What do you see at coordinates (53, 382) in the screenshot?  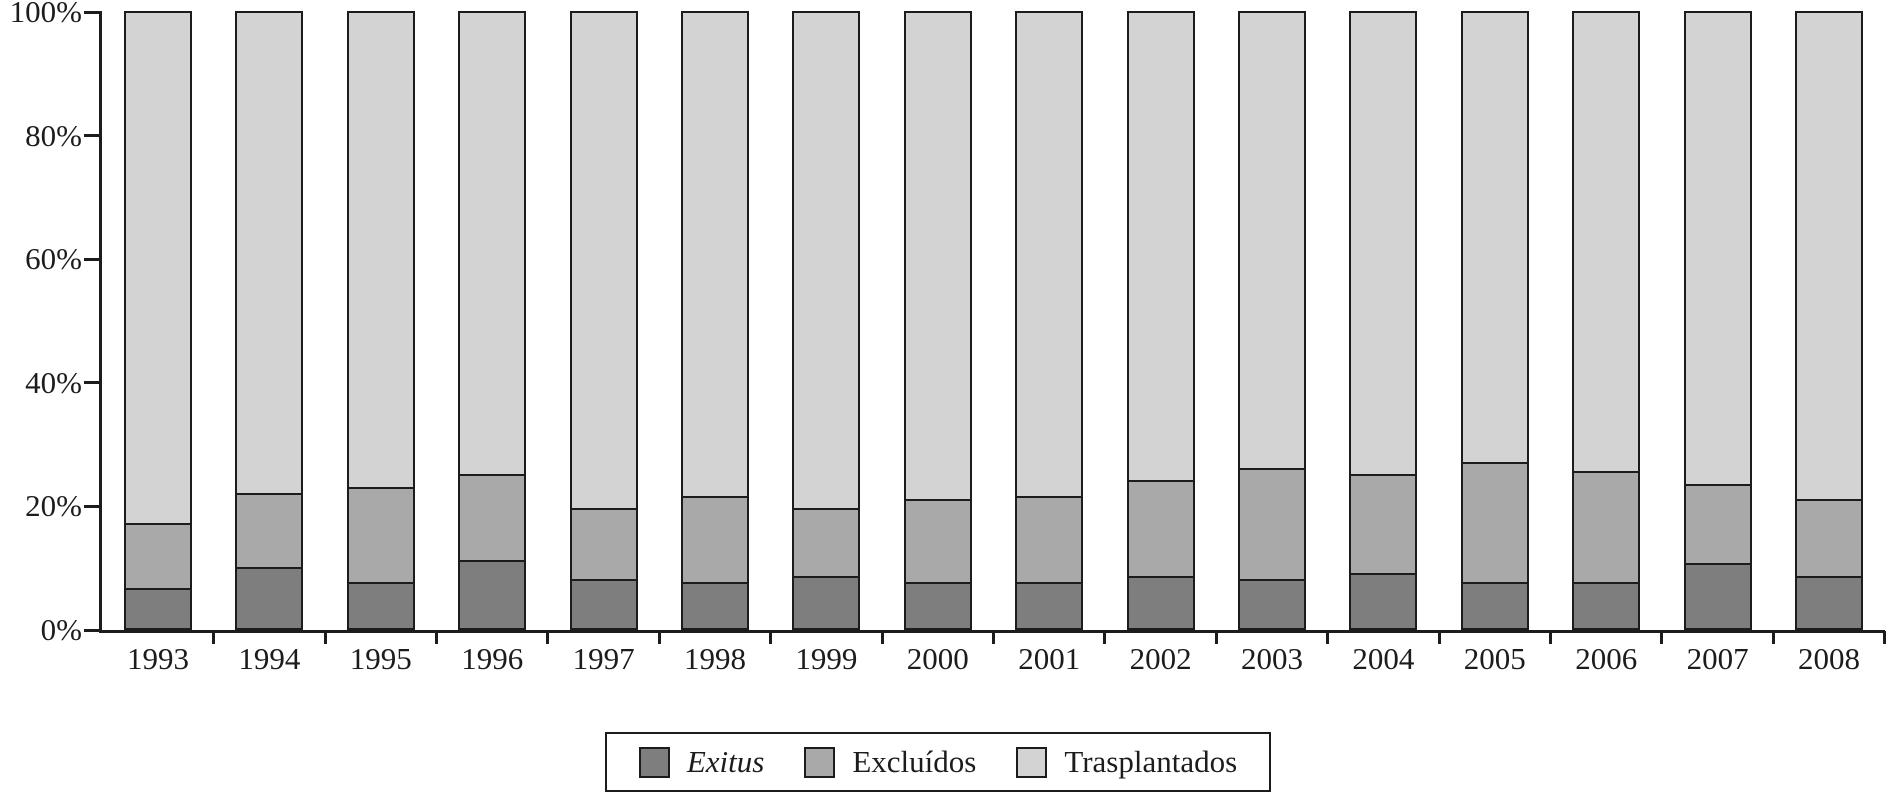 I see `y-axis-label-40: 40%` at bounding box center [53, 382].